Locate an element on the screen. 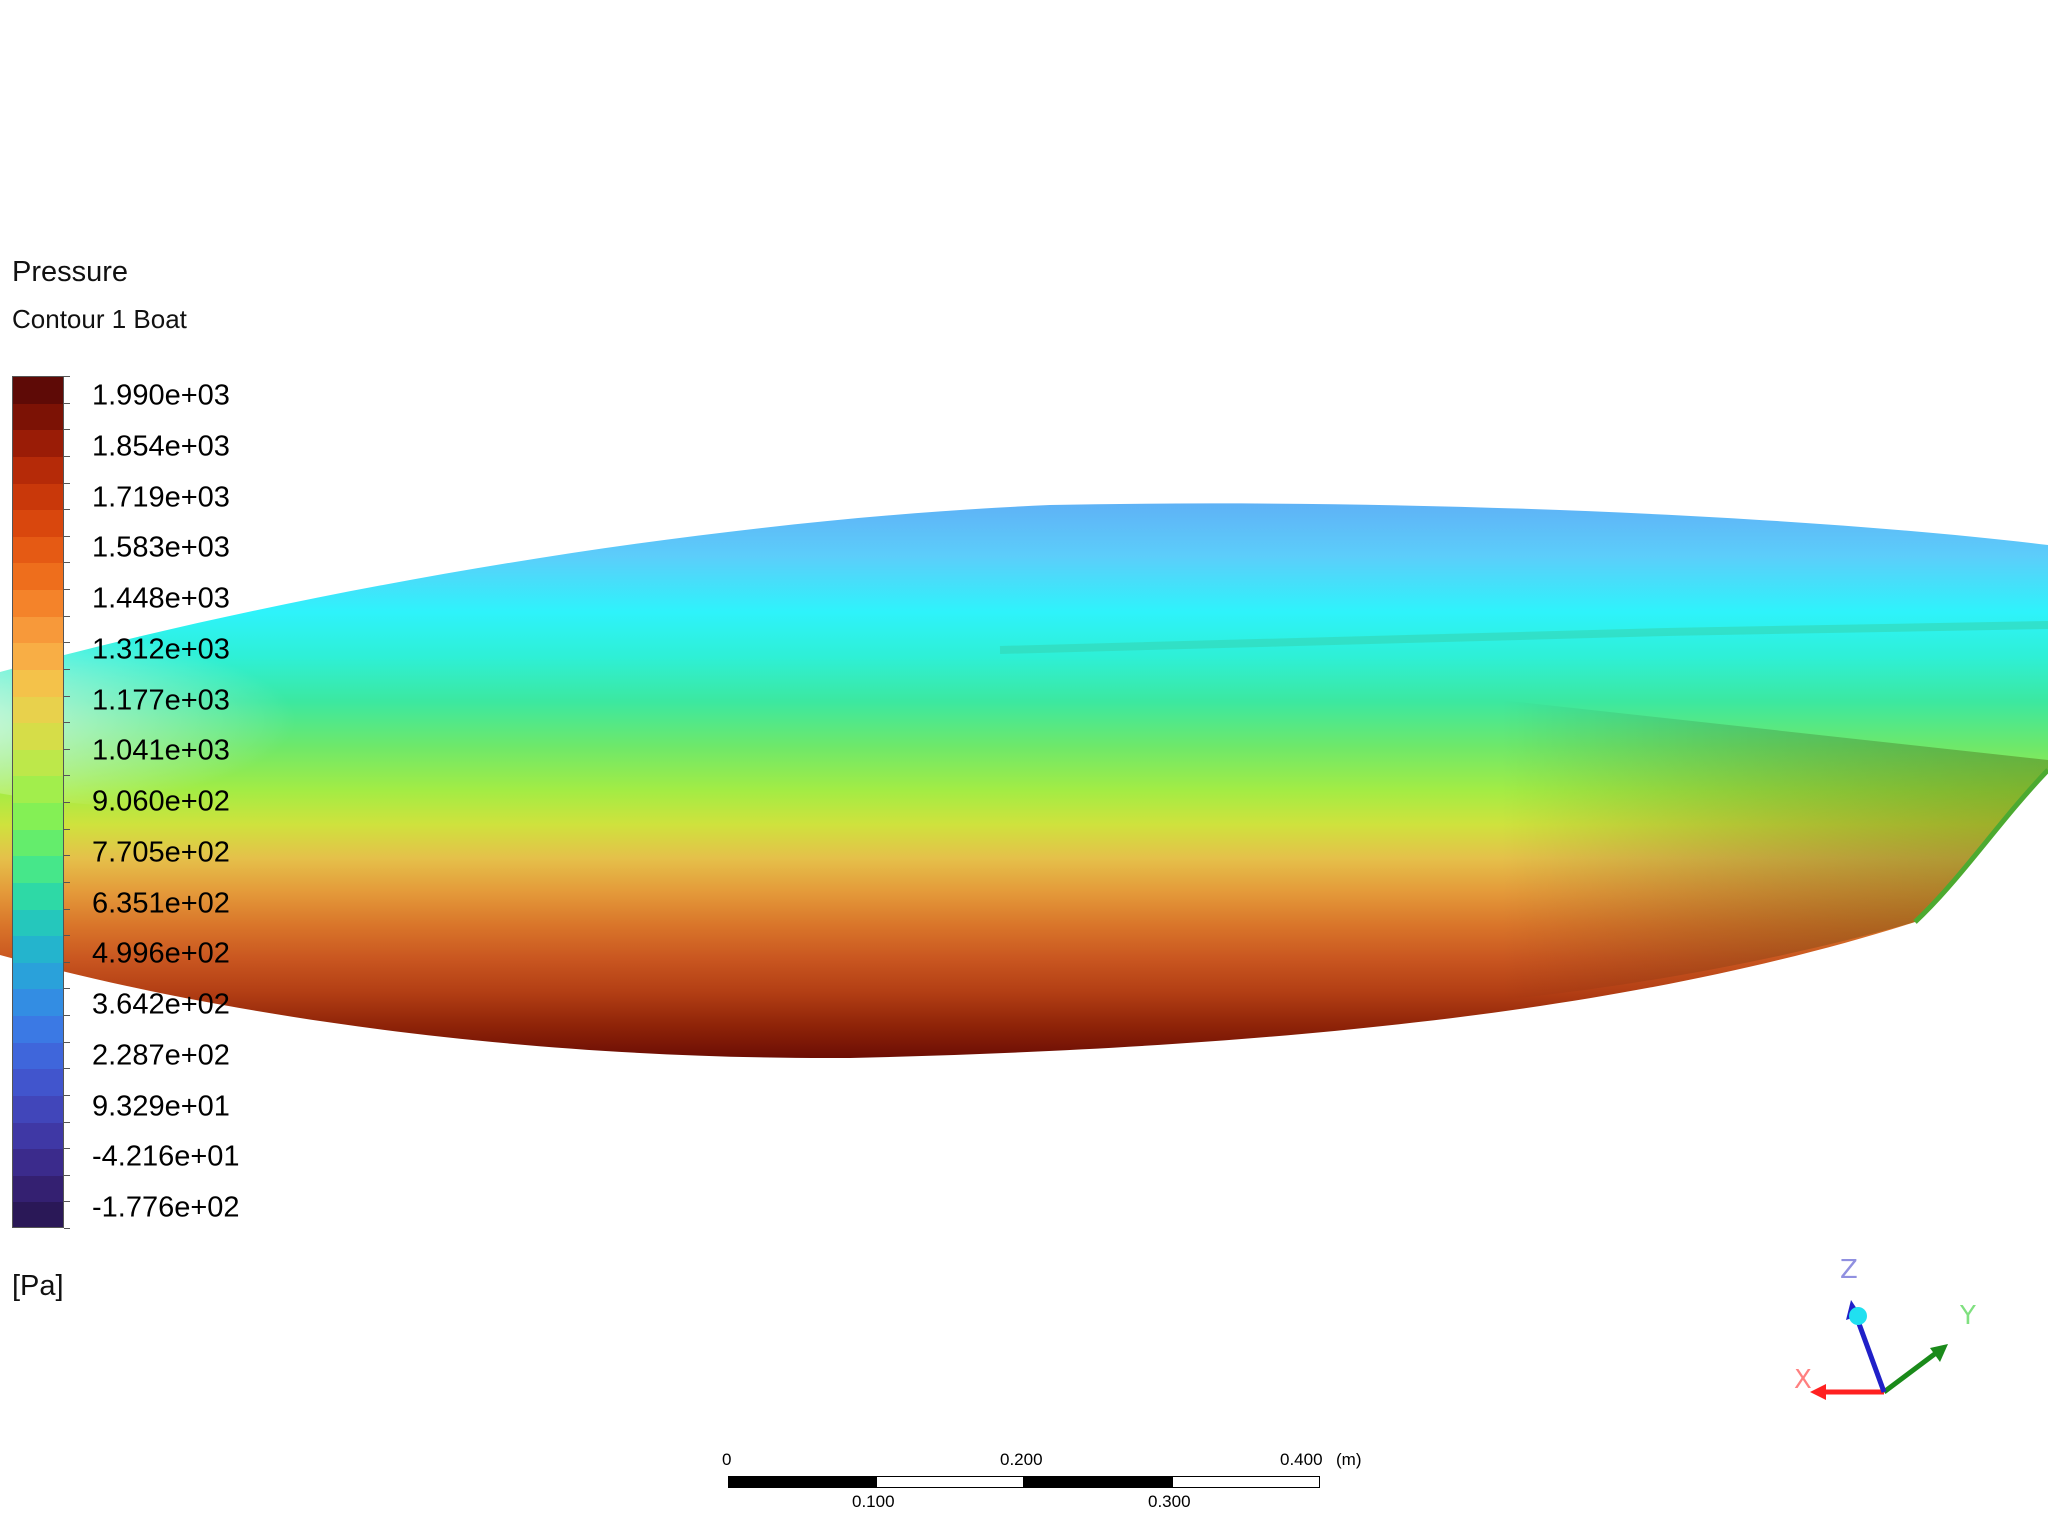 Image resolution: width=2048 pixels, height=1536 pixels. legend-subtitle: Contour 1 Boat is located at coordinates (99, 319).